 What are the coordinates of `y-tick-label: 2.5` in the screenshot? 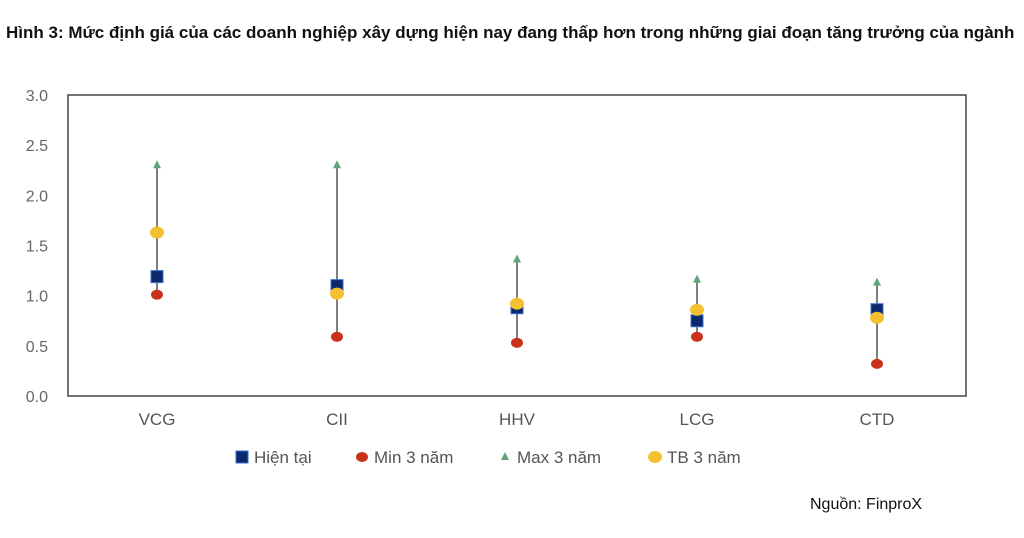 It's located at (37, 146).